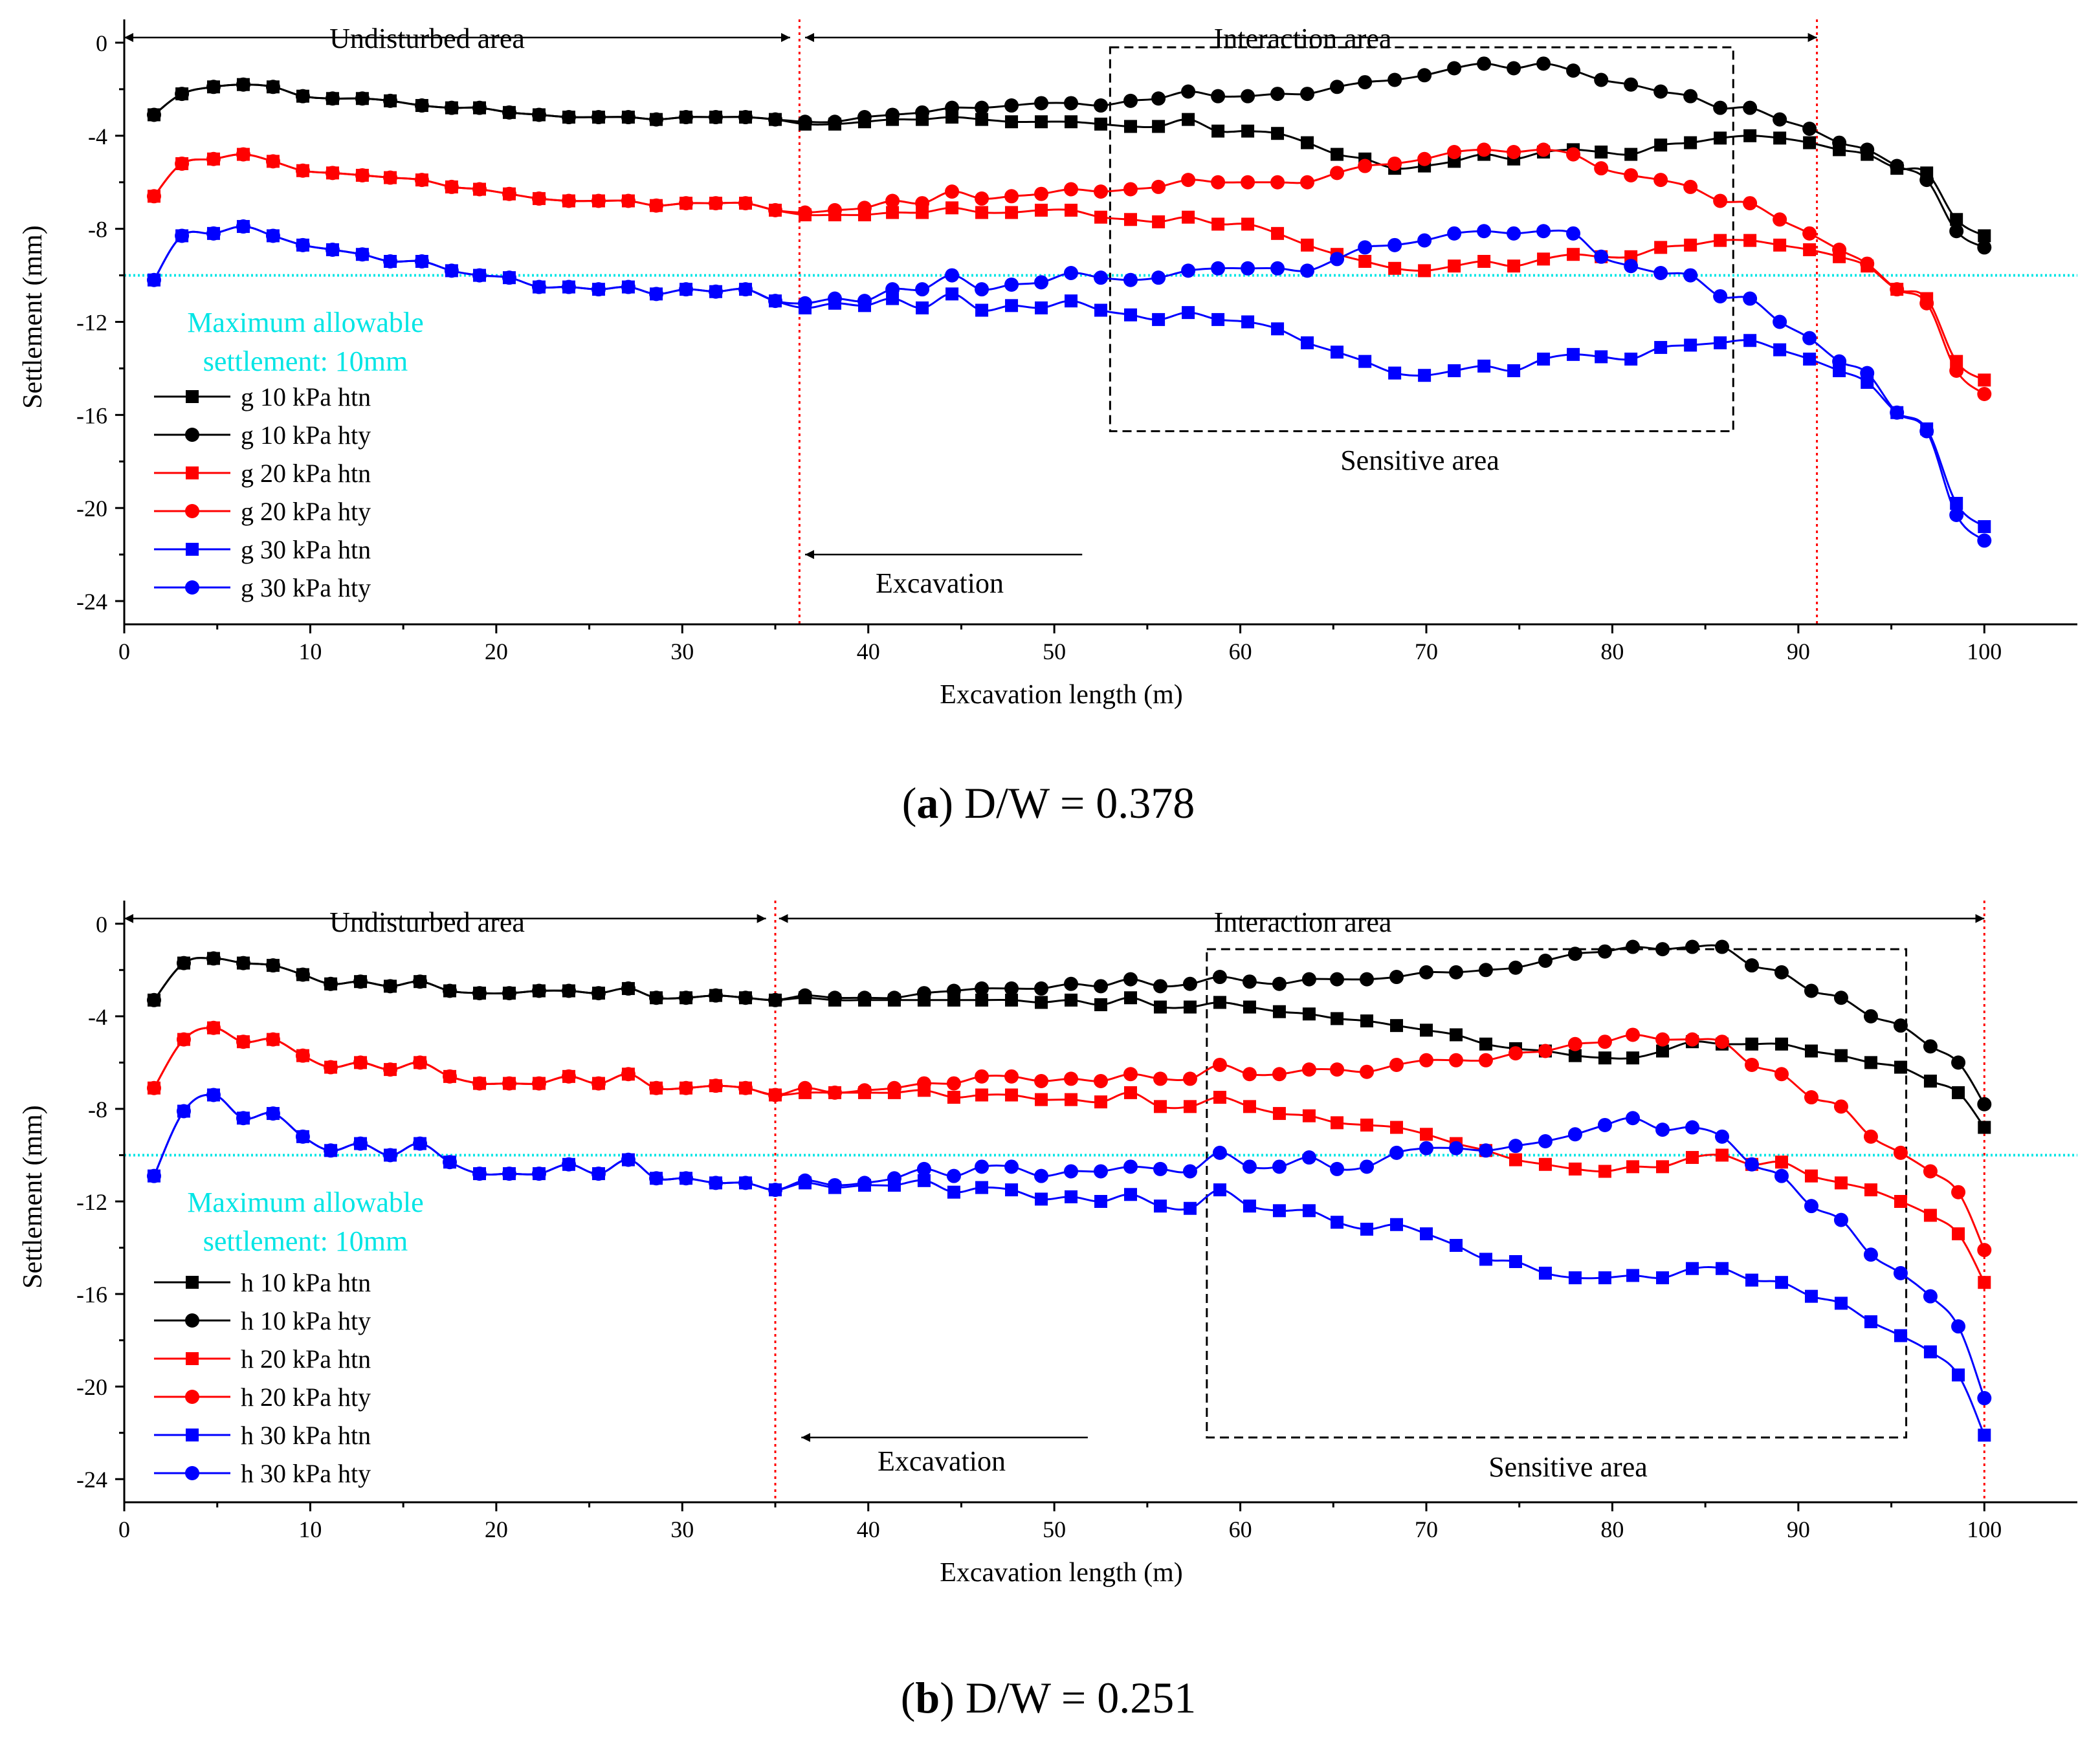 The image size is (2100, 1741). What do you see at coordinates (262, 549) in the screenshot?
I see `legend-entry: g 30 kPa htn` at bounding box center [262, 549].